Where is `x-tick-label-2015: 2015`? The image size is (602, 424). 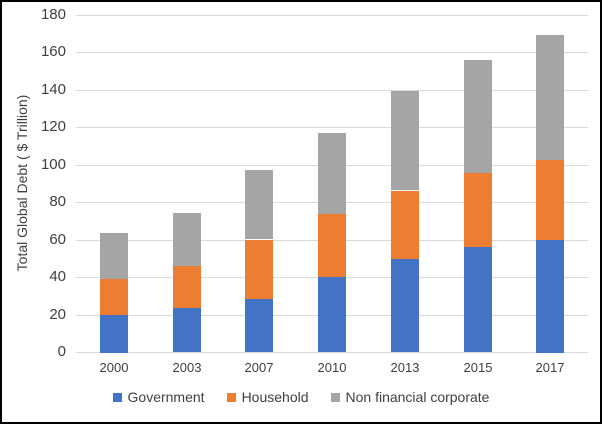
x-tick-label-2015: 2015 is located at coordinates (478, 367).